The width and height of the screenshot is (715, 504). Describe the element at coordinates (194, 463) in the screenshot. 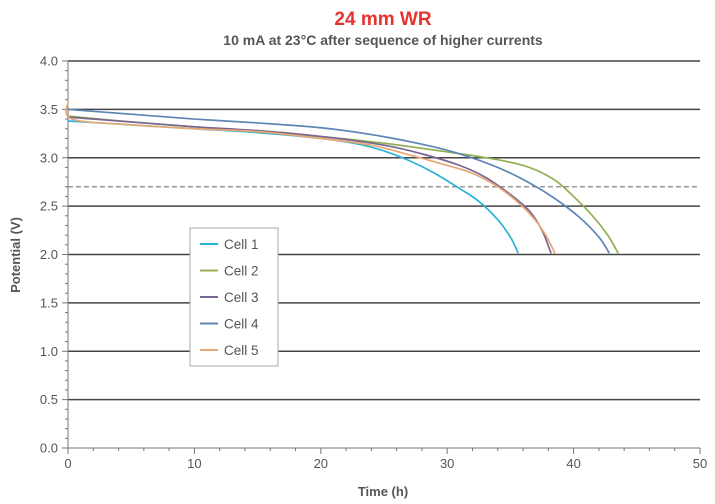

I see `x-tick-label: 10` at that location.